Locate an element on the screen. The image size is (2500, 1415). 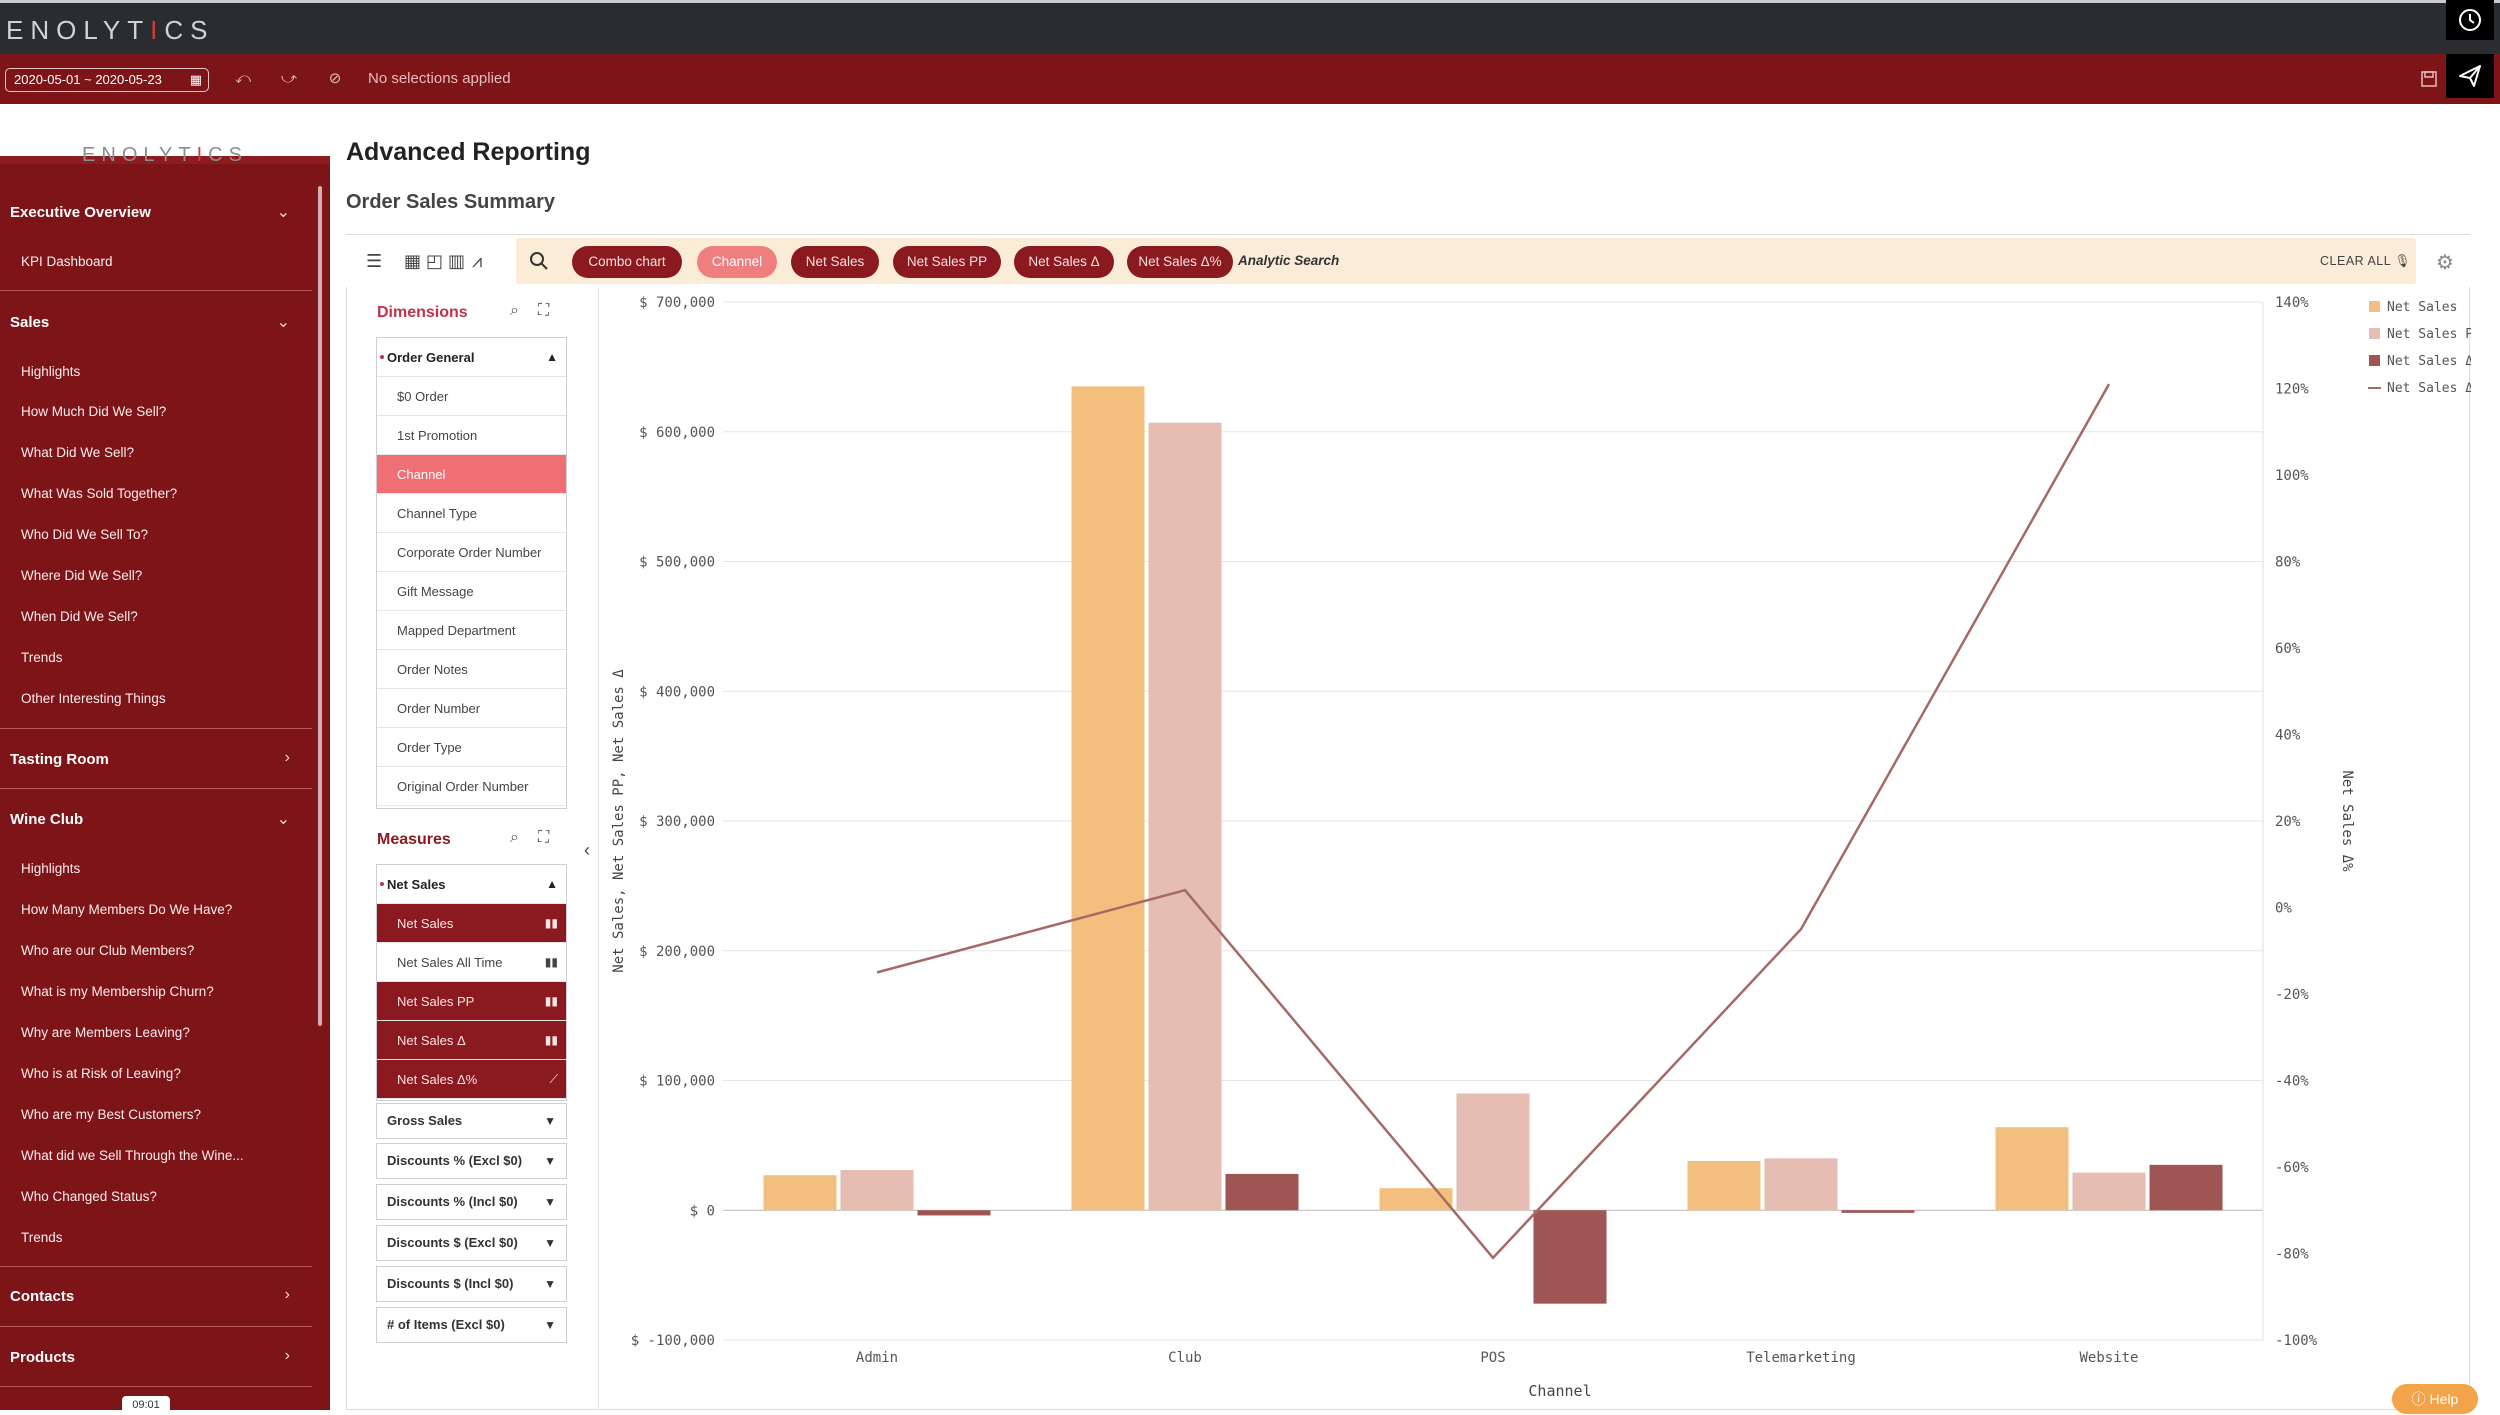
table-icon: ▦ is located at coordinates (413, 261).